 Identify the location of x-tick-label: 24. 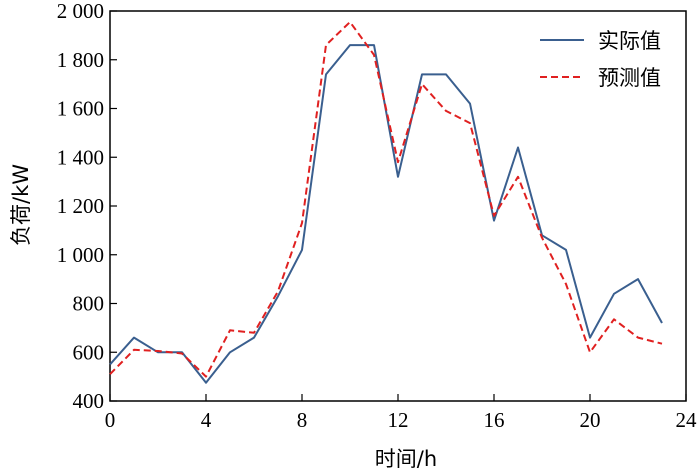
(687, 420).